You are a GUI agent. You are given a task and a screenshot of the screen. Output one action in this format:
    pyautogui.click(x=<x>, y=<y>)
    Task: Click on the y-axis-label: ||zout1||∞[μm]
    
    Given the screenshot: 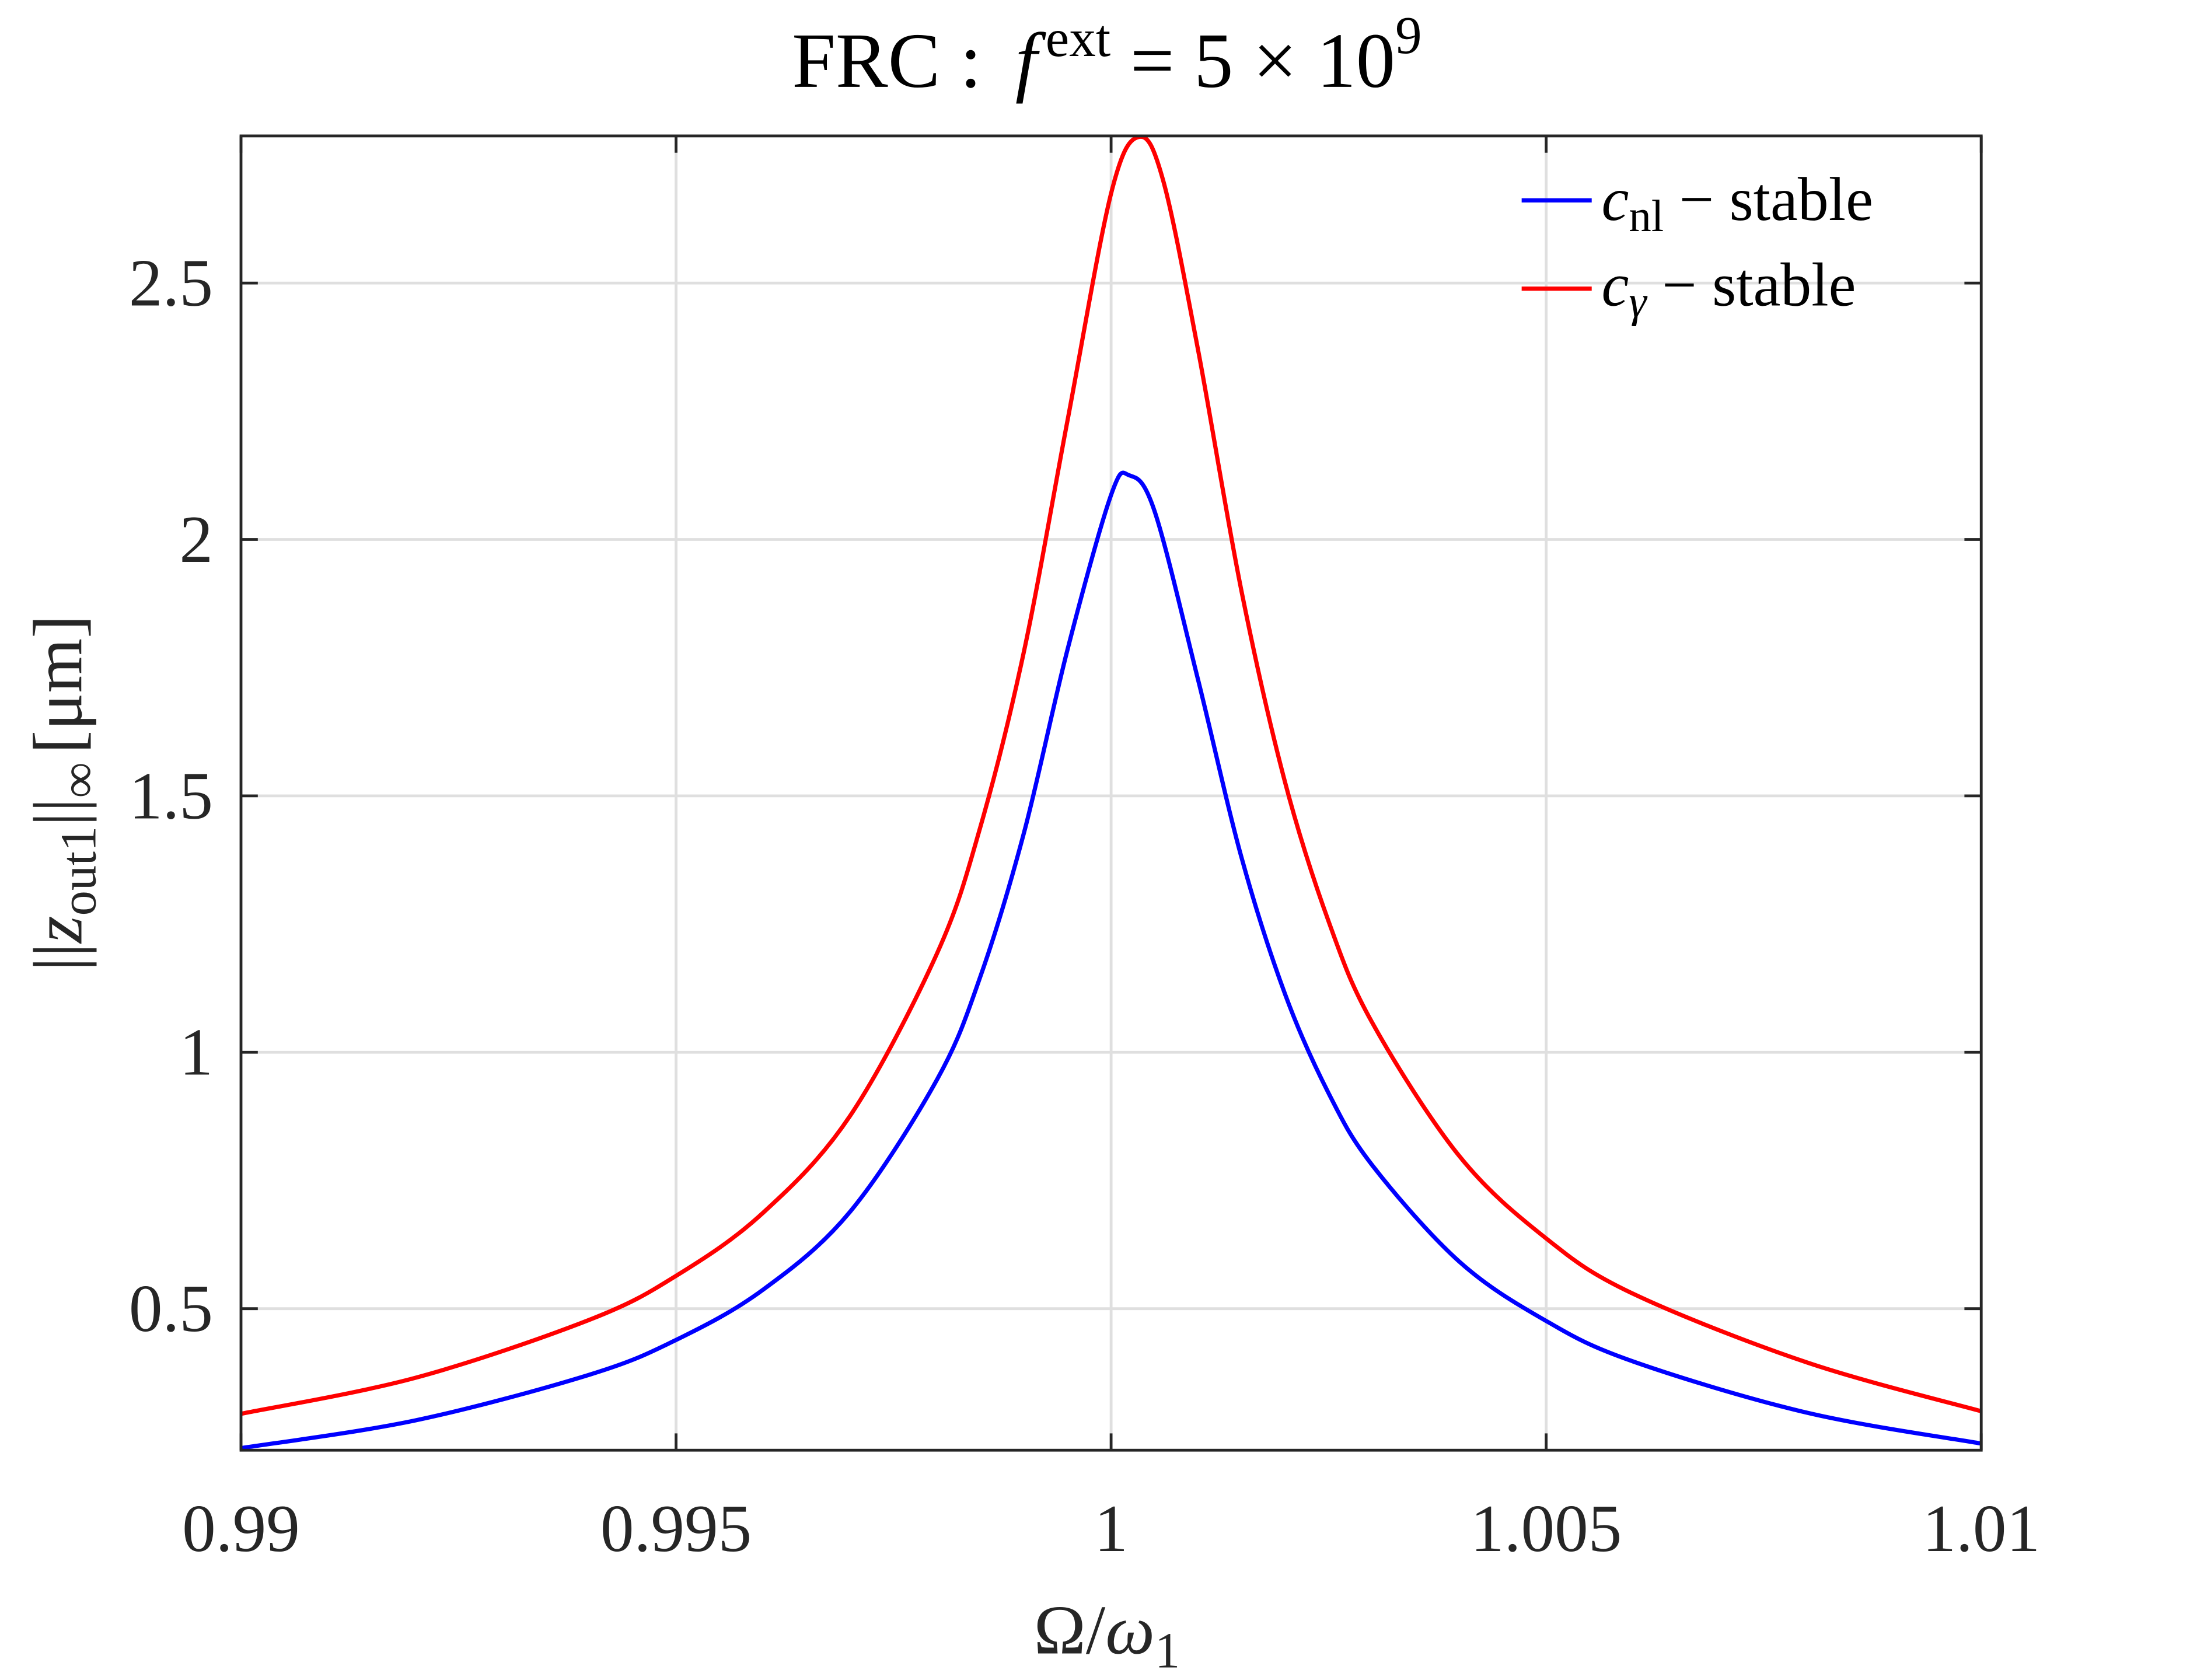 What is the action you would take?
    pyautogui.click(x=62, y=793)
    